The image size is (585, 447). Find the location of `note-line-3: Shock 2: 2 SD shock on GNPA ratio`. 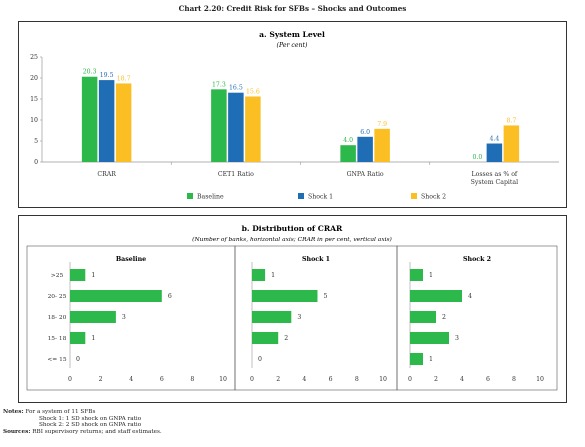

note-line-3: Shock 2: 2 SD shock on GNPA ratio is located at coordinates (90, 425).